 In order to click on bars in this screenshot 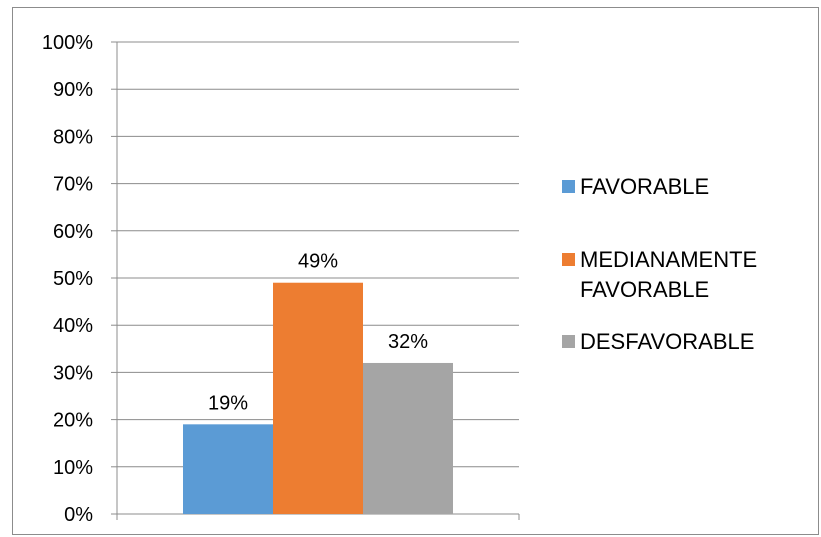, I will do `click(318, 398)`.